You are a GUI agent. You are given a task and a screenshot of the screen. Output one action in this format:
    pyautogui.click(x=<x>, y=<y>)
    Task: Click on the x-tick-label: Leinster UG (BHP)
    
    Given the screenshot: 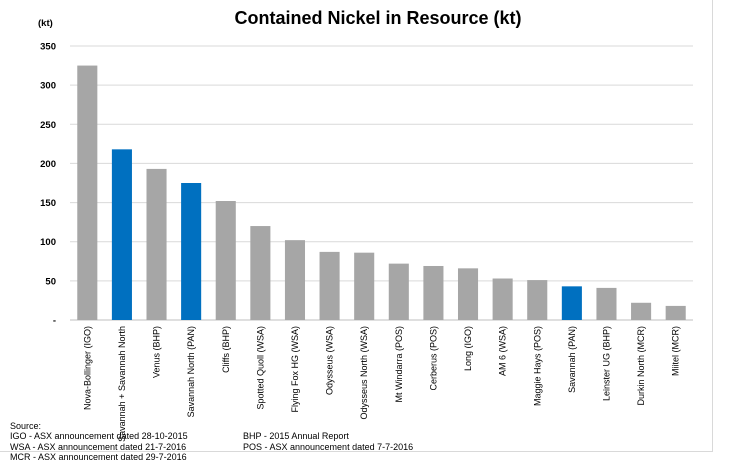 What is the action you would take?
    pyautogui.click(x=606, y=363)
    